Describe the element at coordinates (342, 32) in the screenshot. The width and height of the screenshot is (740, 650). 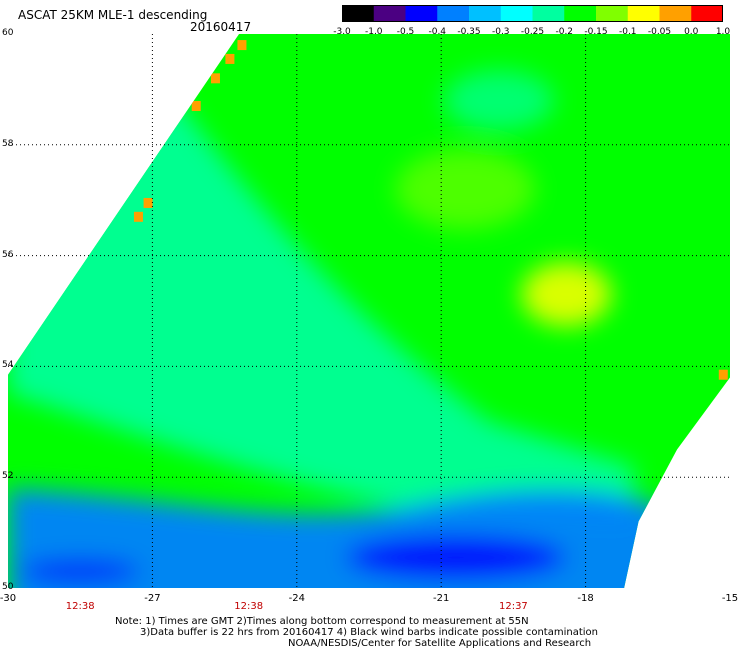
I see `colorbar-label: -3.0` at that location.